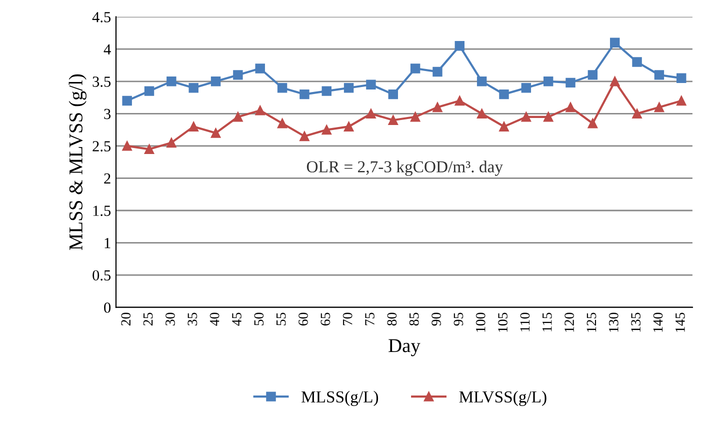 Image resolution: width=703 pixels, height=421 pixels. What do you see at coordinates (101, 146) in the screenshot?
I see `y-tick-label: 2.5` at bounding box center [101, 146].